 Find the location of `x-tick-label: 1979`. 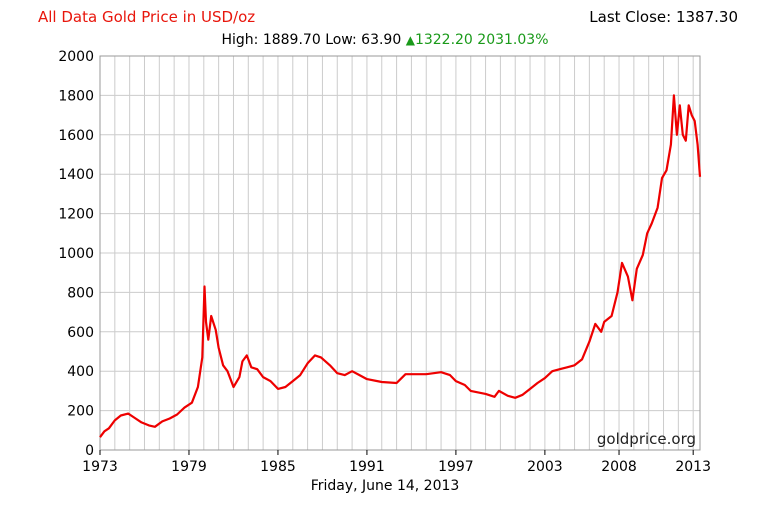

x-tick-label: 1979 is located at coordinates (189, 467).